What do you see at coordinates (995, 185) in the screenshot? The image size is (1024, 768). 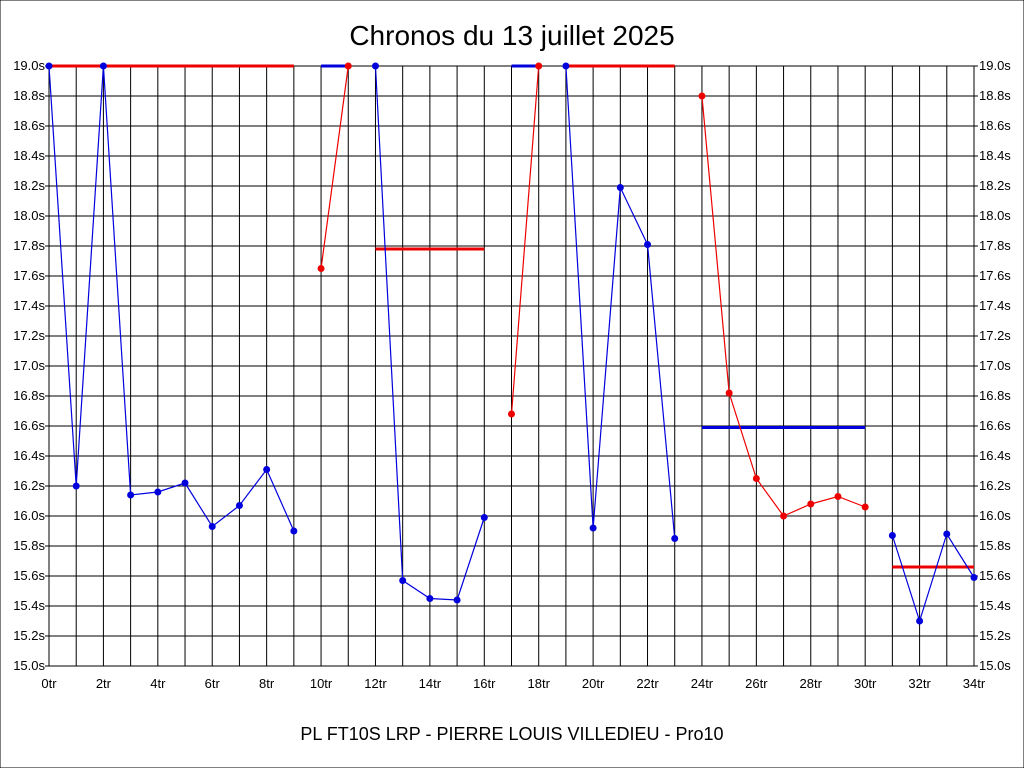 I see `y-tick-label-right: 18.2s` at bounding box center [995, 185].